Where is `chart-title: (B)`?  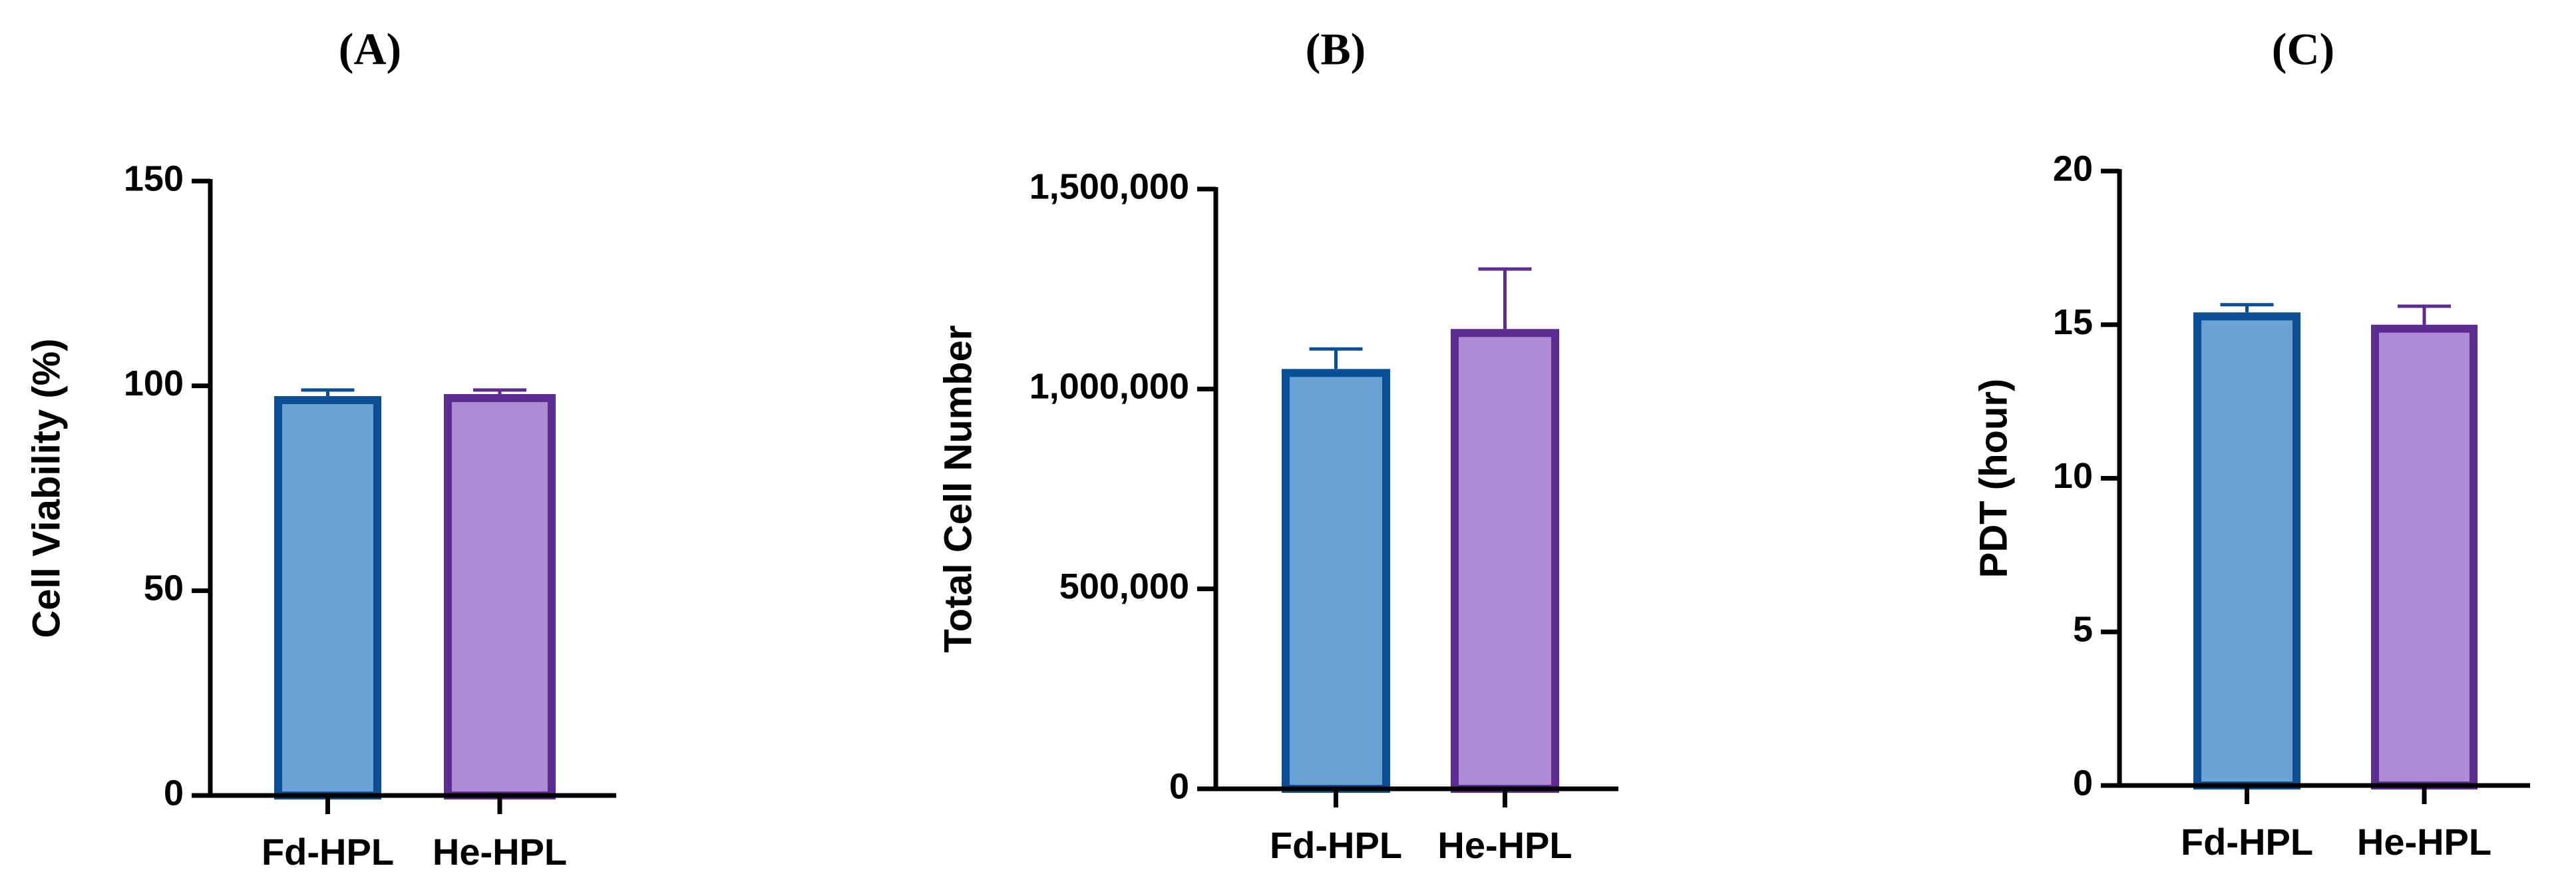
chart-title: (B) is located at coordinates (1336, 49).